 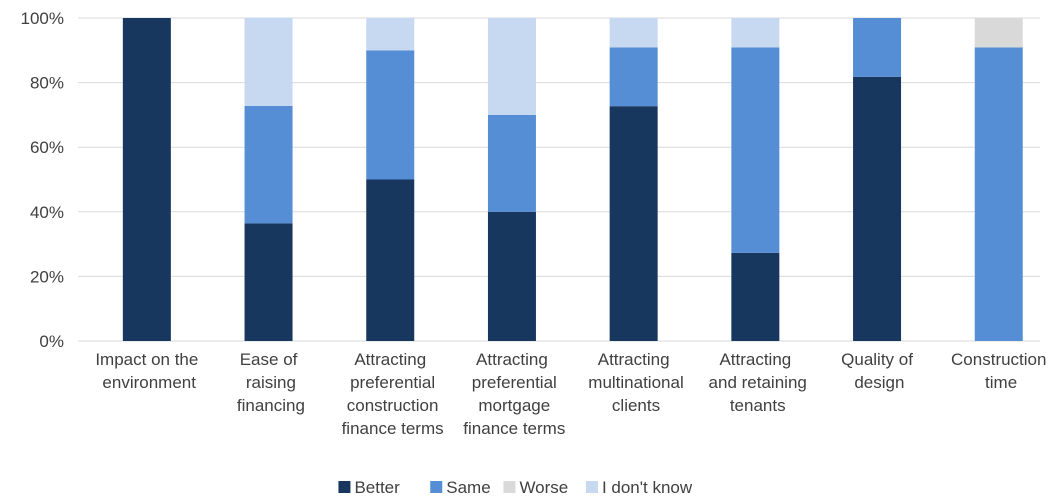 I want to click on y-tick-label: 20%, so click(x=47, y=276).